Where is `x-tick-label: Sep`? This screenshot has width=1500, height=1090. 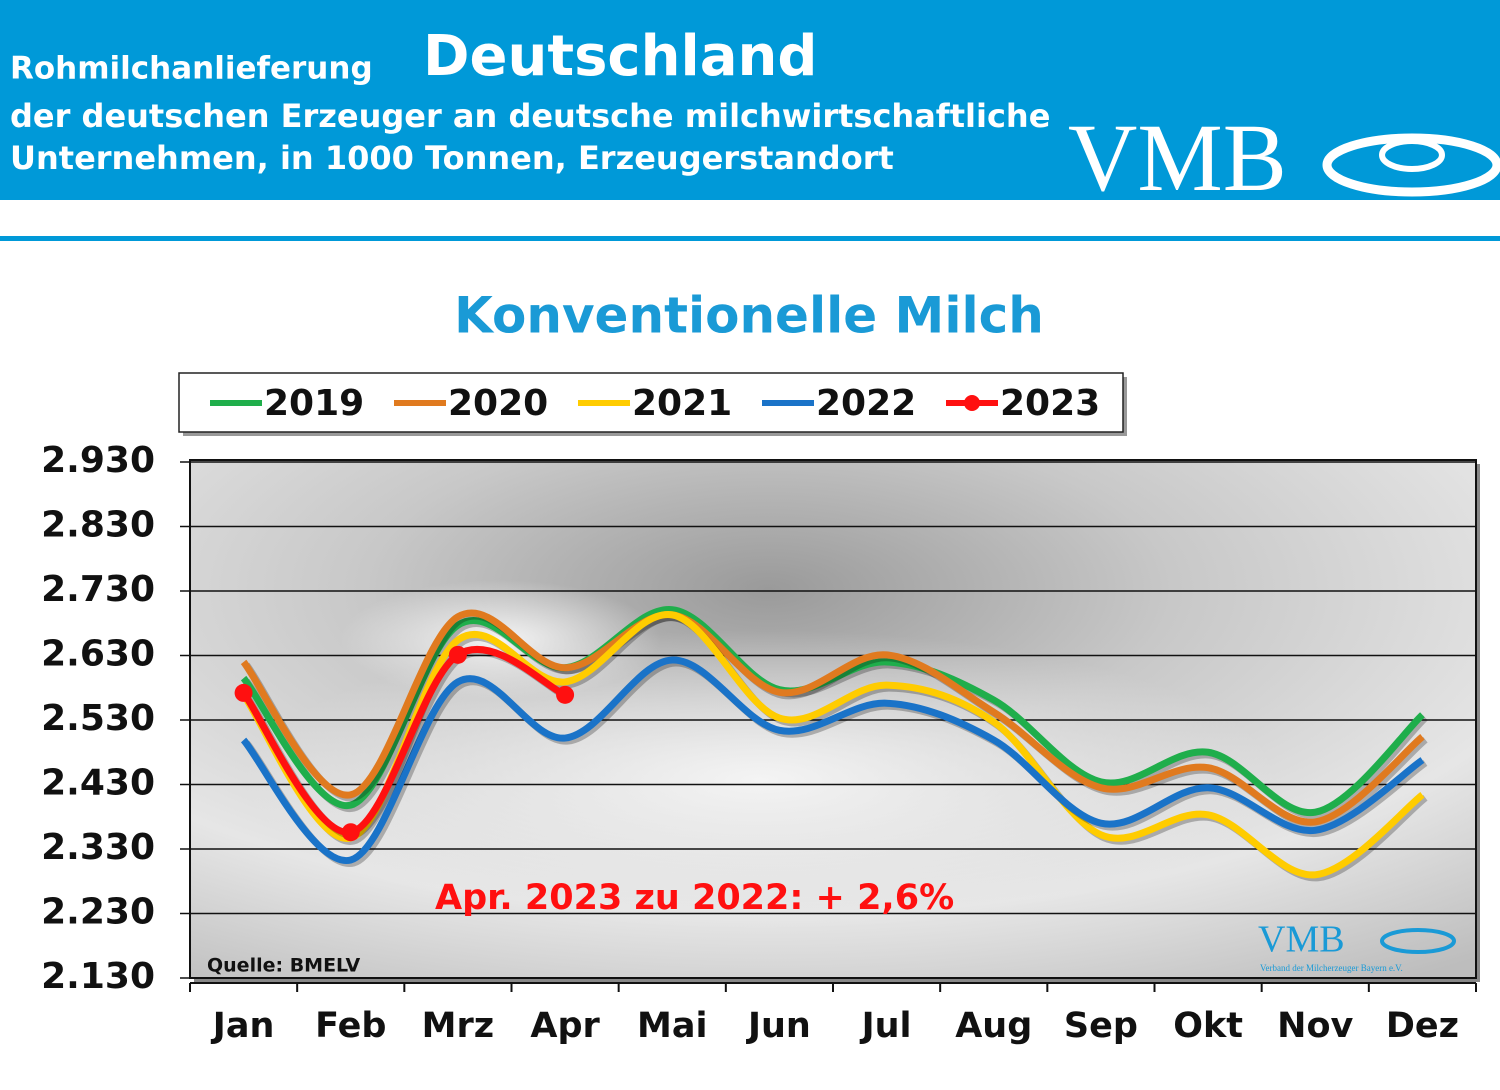
x-tick-label: Sep is located at coordinates (1101, 1026).